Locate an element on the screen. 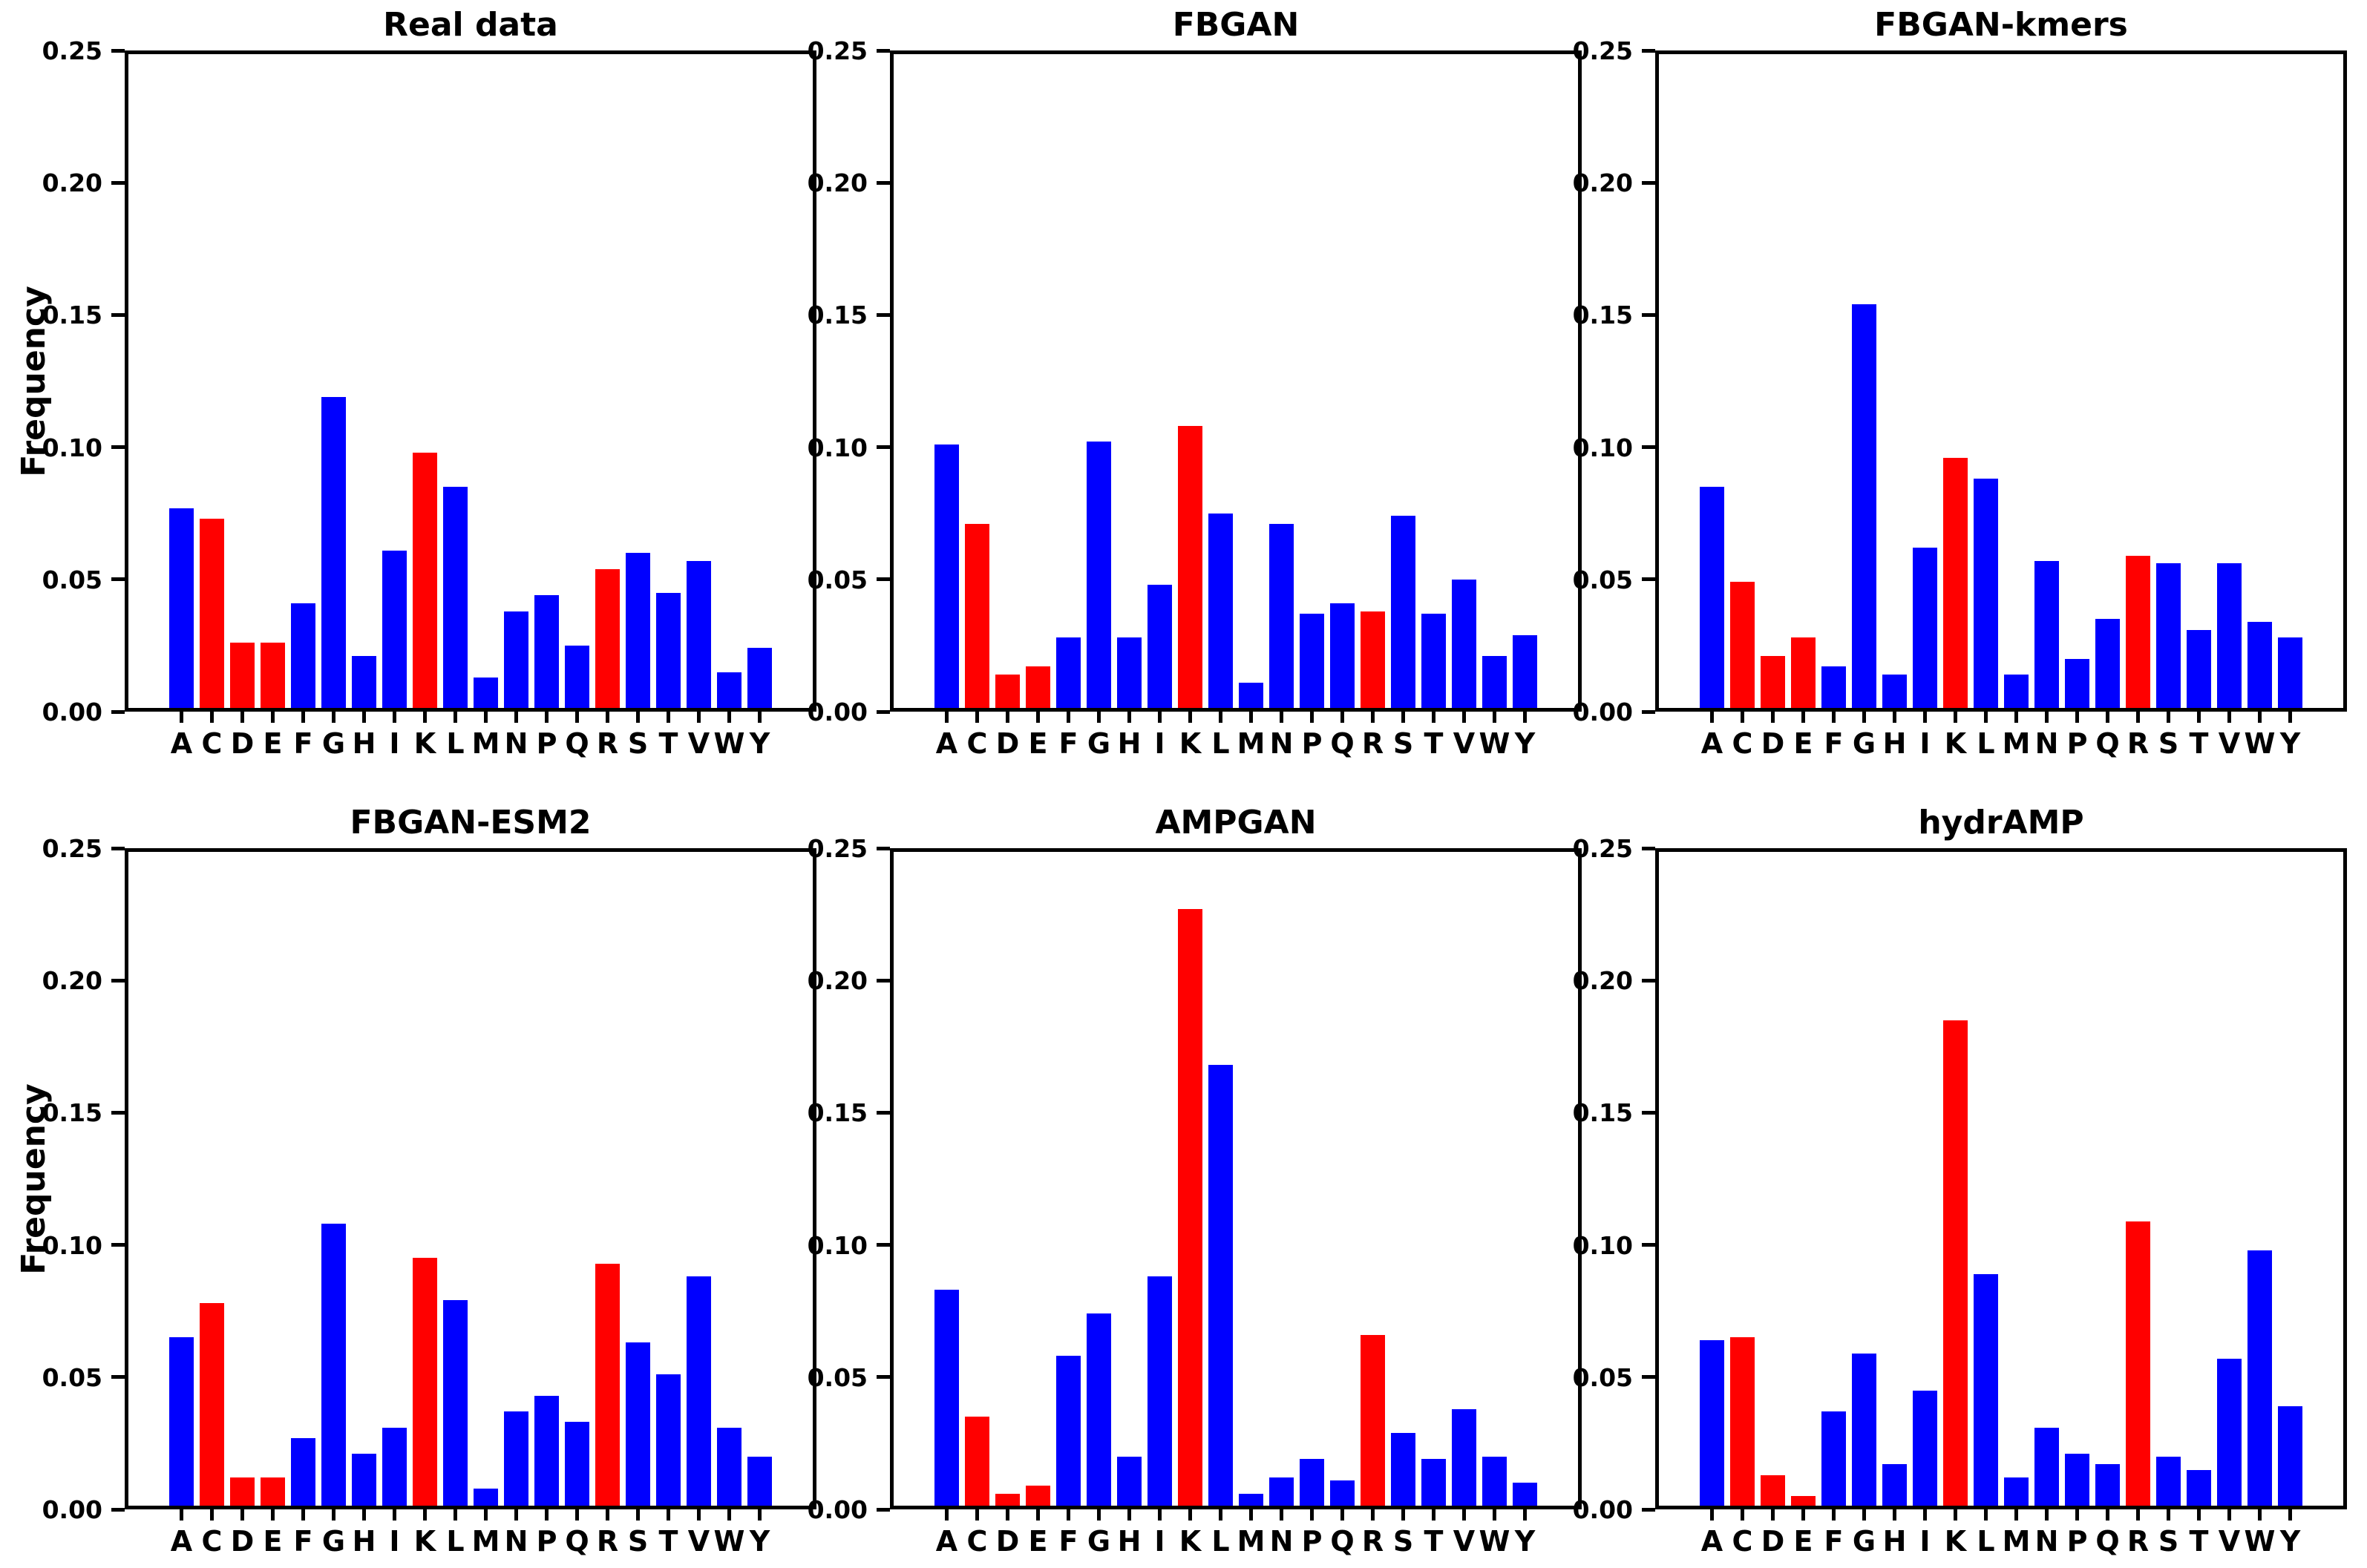  bar-V is located at coordinates (2230, 1433).